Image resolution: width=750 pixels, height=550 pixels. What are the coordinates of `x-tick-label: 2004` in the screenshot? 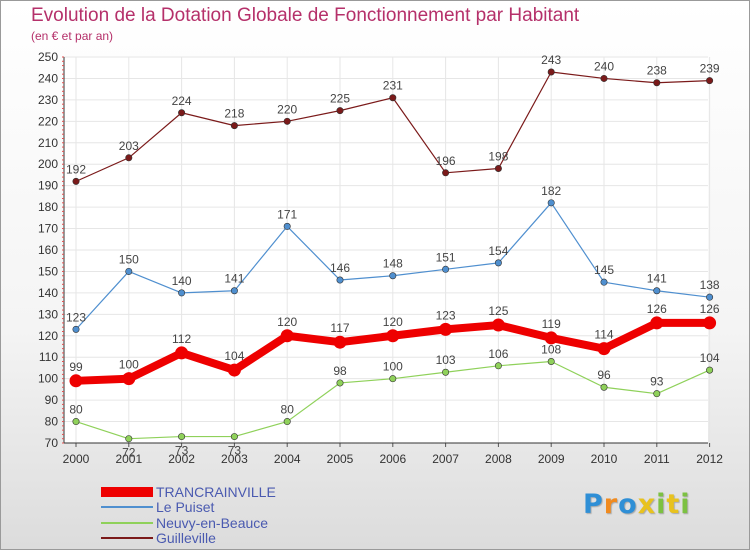 It's located at (287, 459).